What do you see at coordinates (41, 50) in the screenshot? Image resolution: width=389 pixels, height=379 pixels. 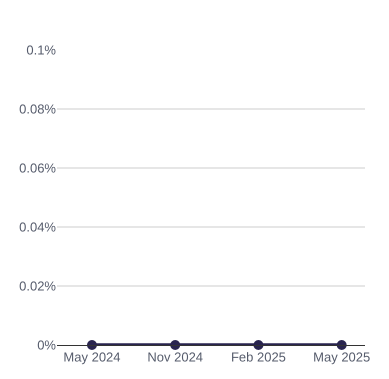 I see `y-tick-label: 0.1%` at bounding box center [41, 50].